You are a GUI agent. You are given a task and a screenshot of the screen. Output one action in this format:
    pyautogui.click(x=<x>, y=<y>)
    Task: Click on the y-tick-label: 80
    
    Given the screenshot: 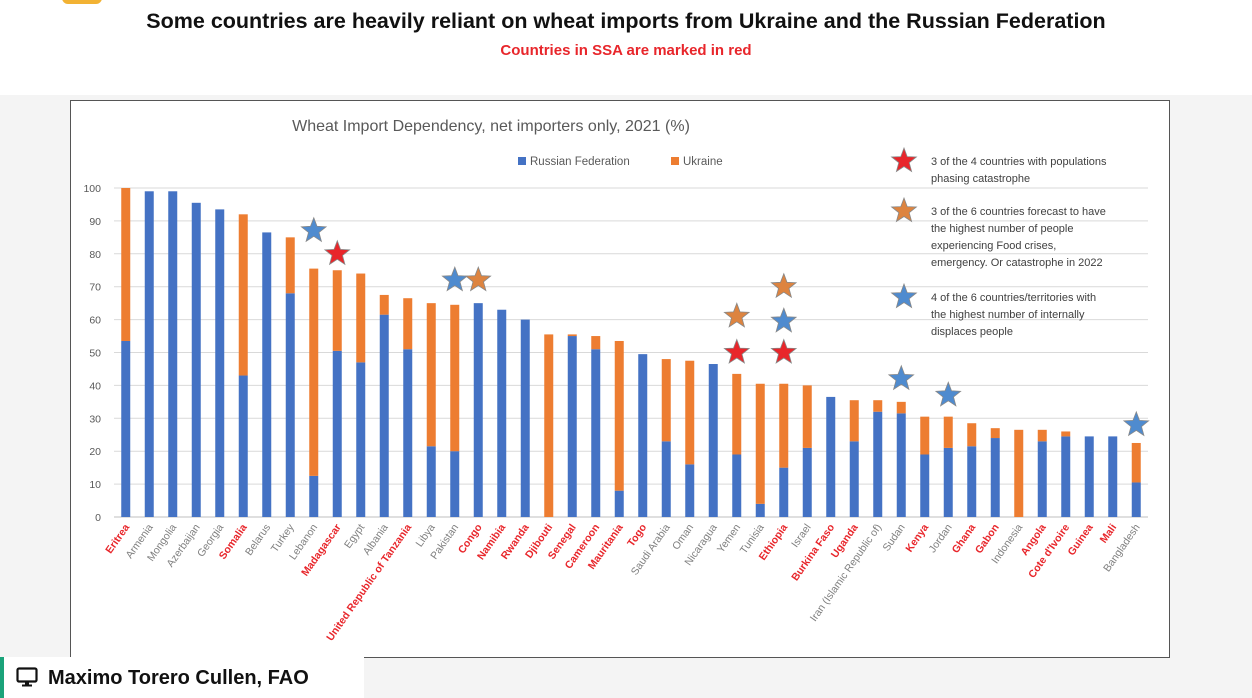 What is the action you would take?
    pyautogui.click(x=95, y=255)
    